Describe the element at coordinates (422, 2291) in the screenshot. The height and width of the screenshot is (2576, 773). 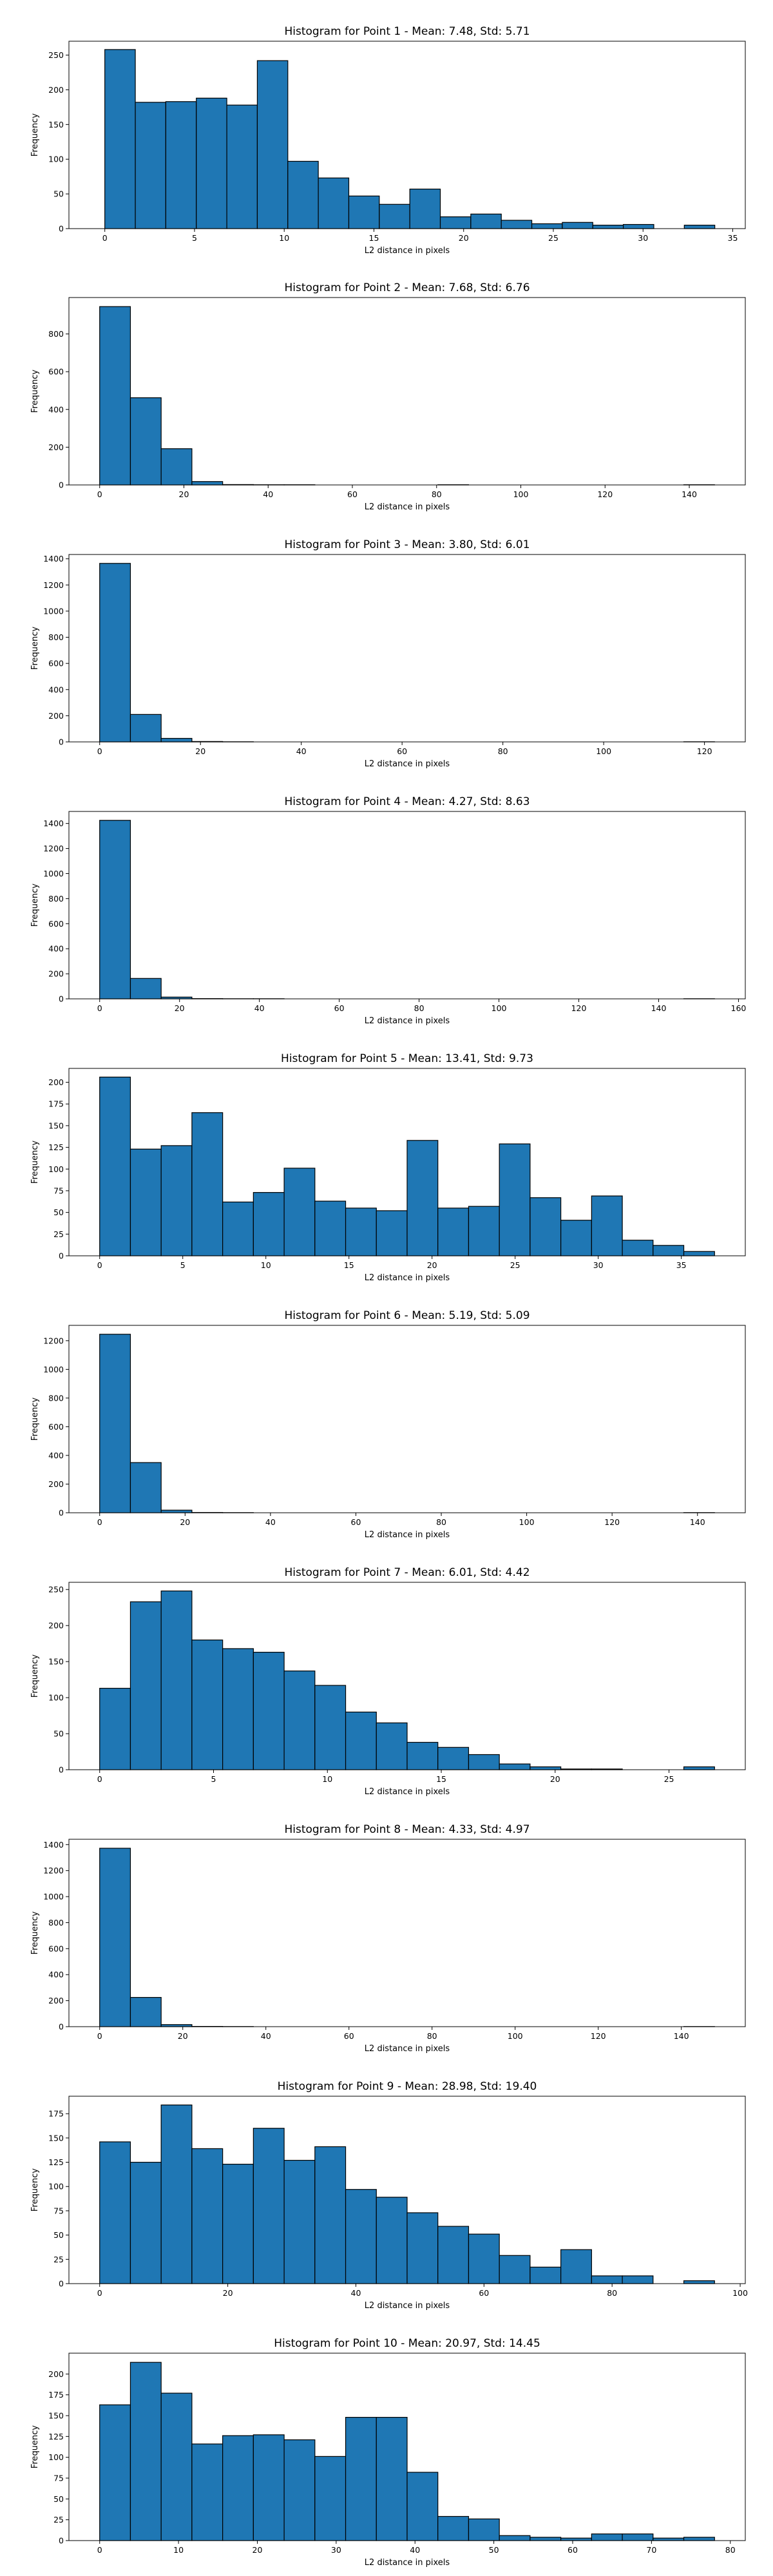
I see `x-axis: 0 20 40 60 80 100` at that location.